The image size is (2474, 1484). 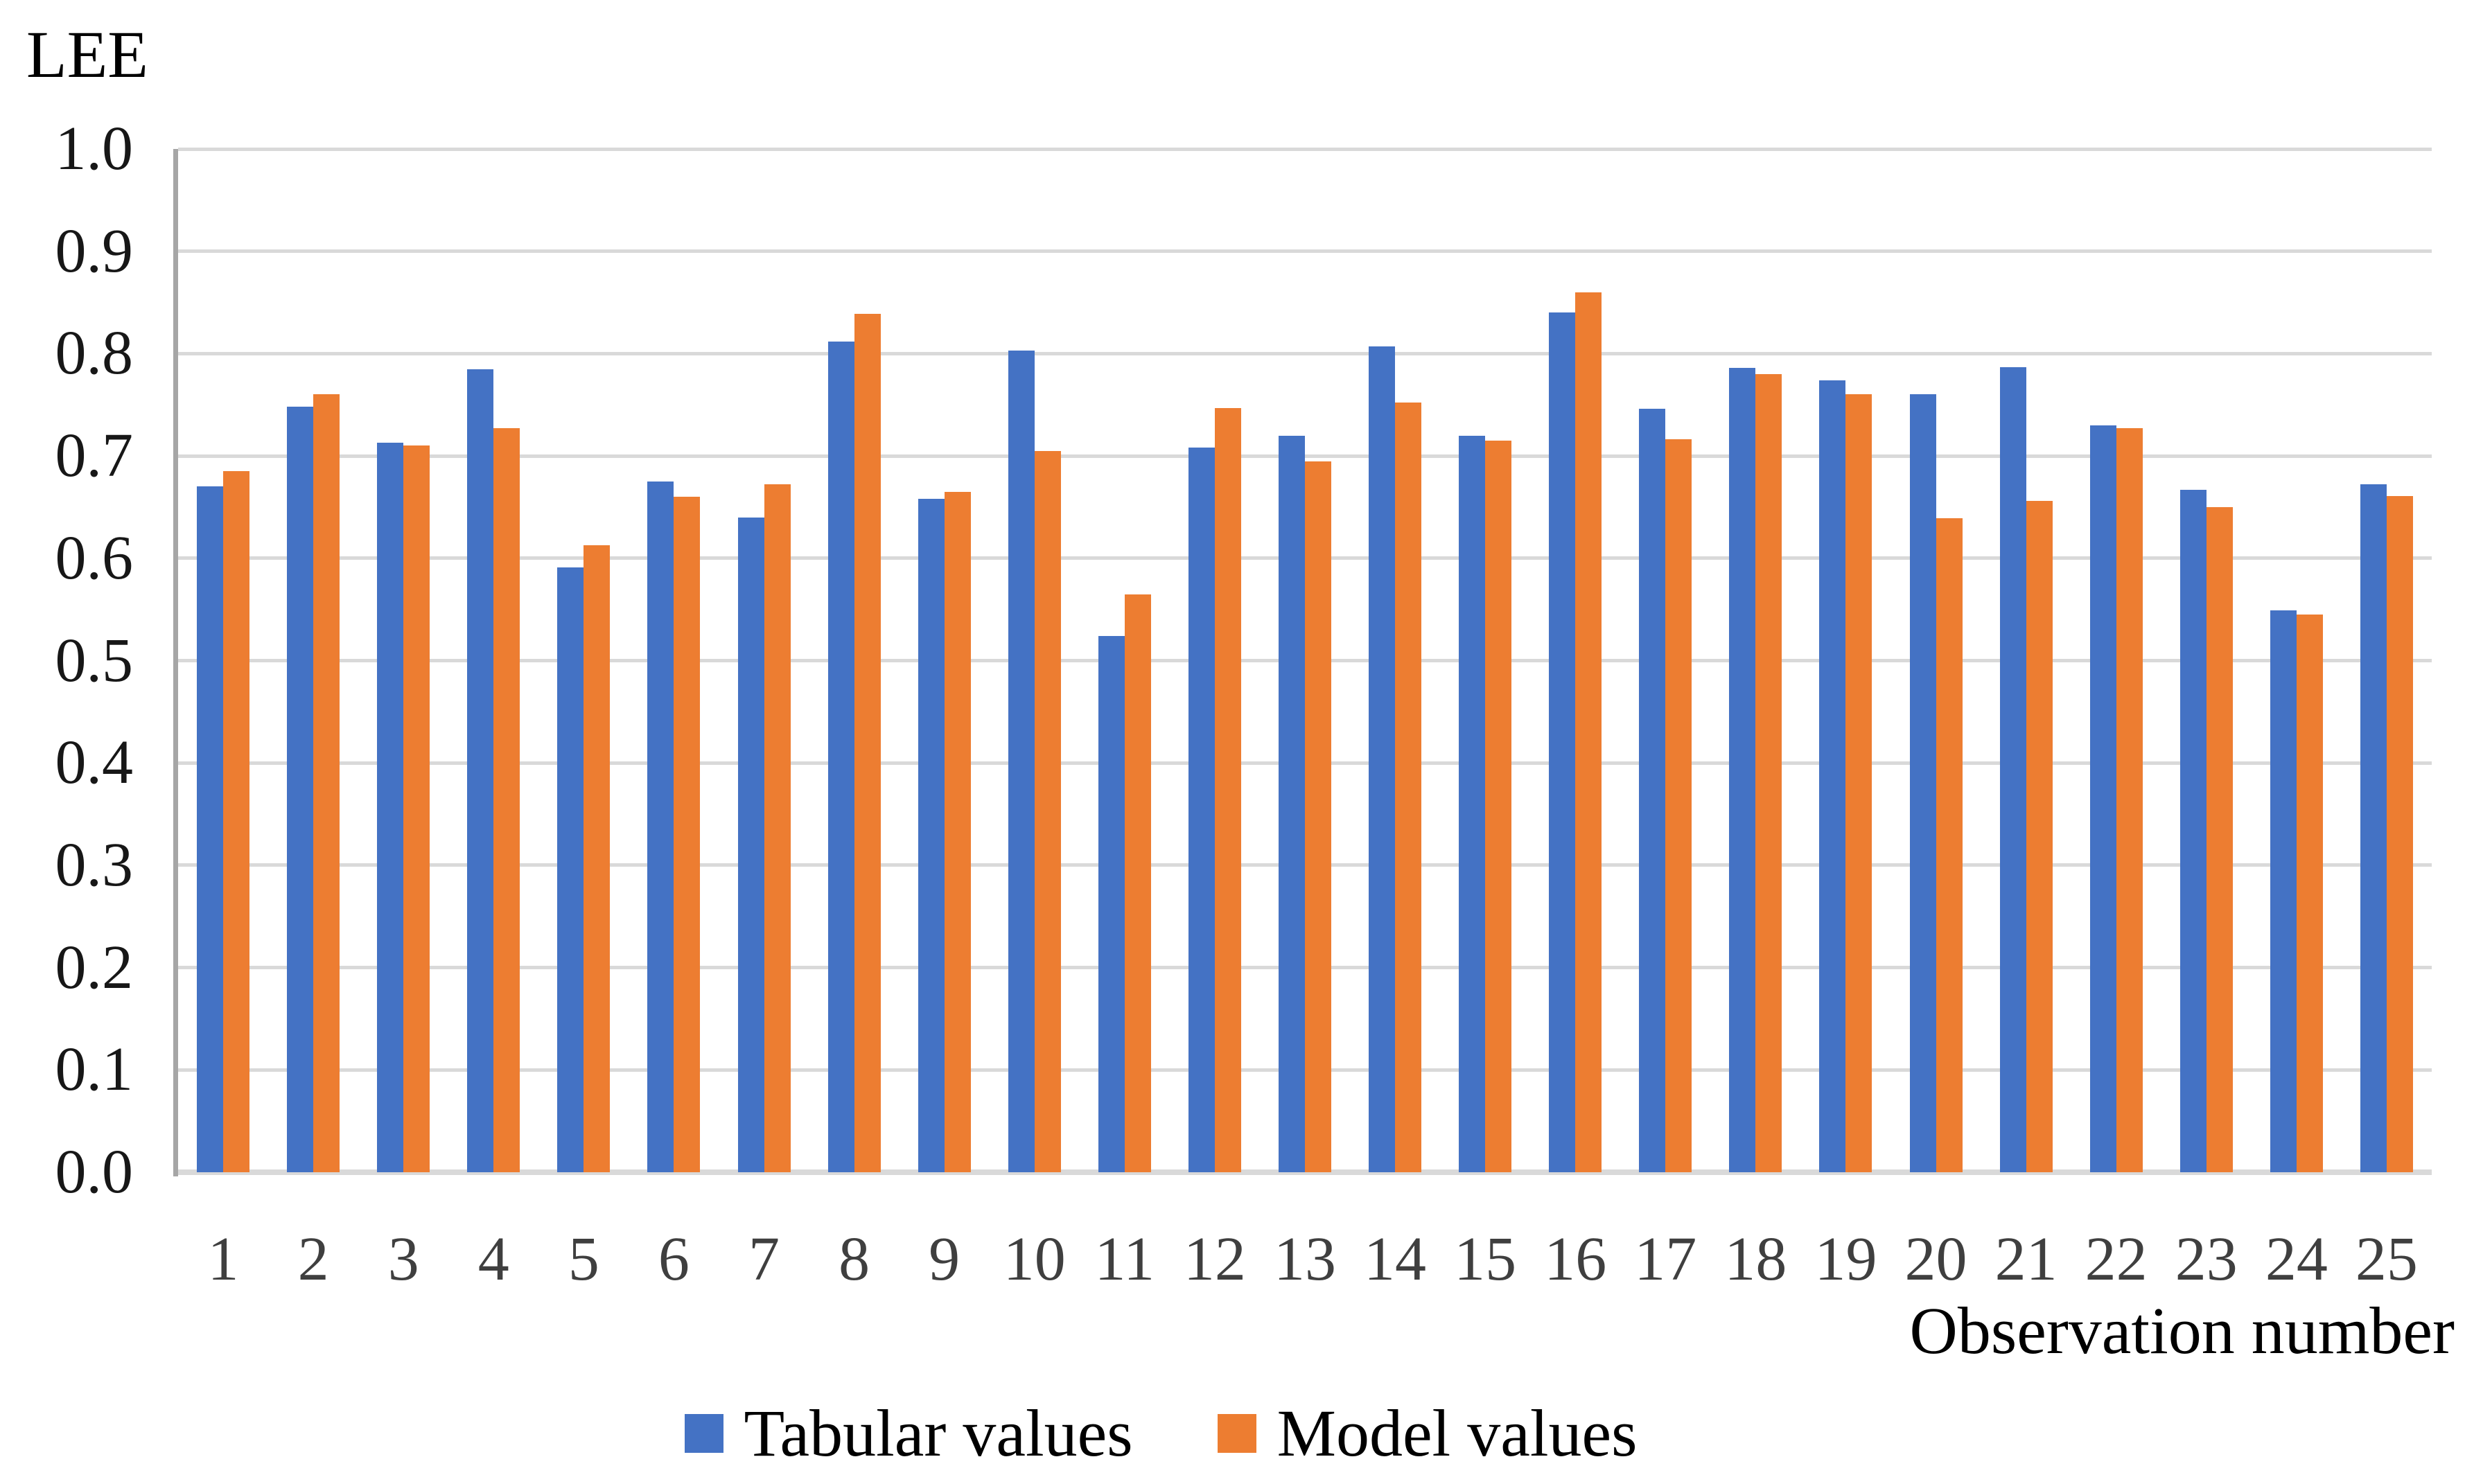 What do you see at coordinates (94, 1172) in the screenshot?
I see `y-tick-label-0.0: 0.0` at bounding box center [94, 1172].